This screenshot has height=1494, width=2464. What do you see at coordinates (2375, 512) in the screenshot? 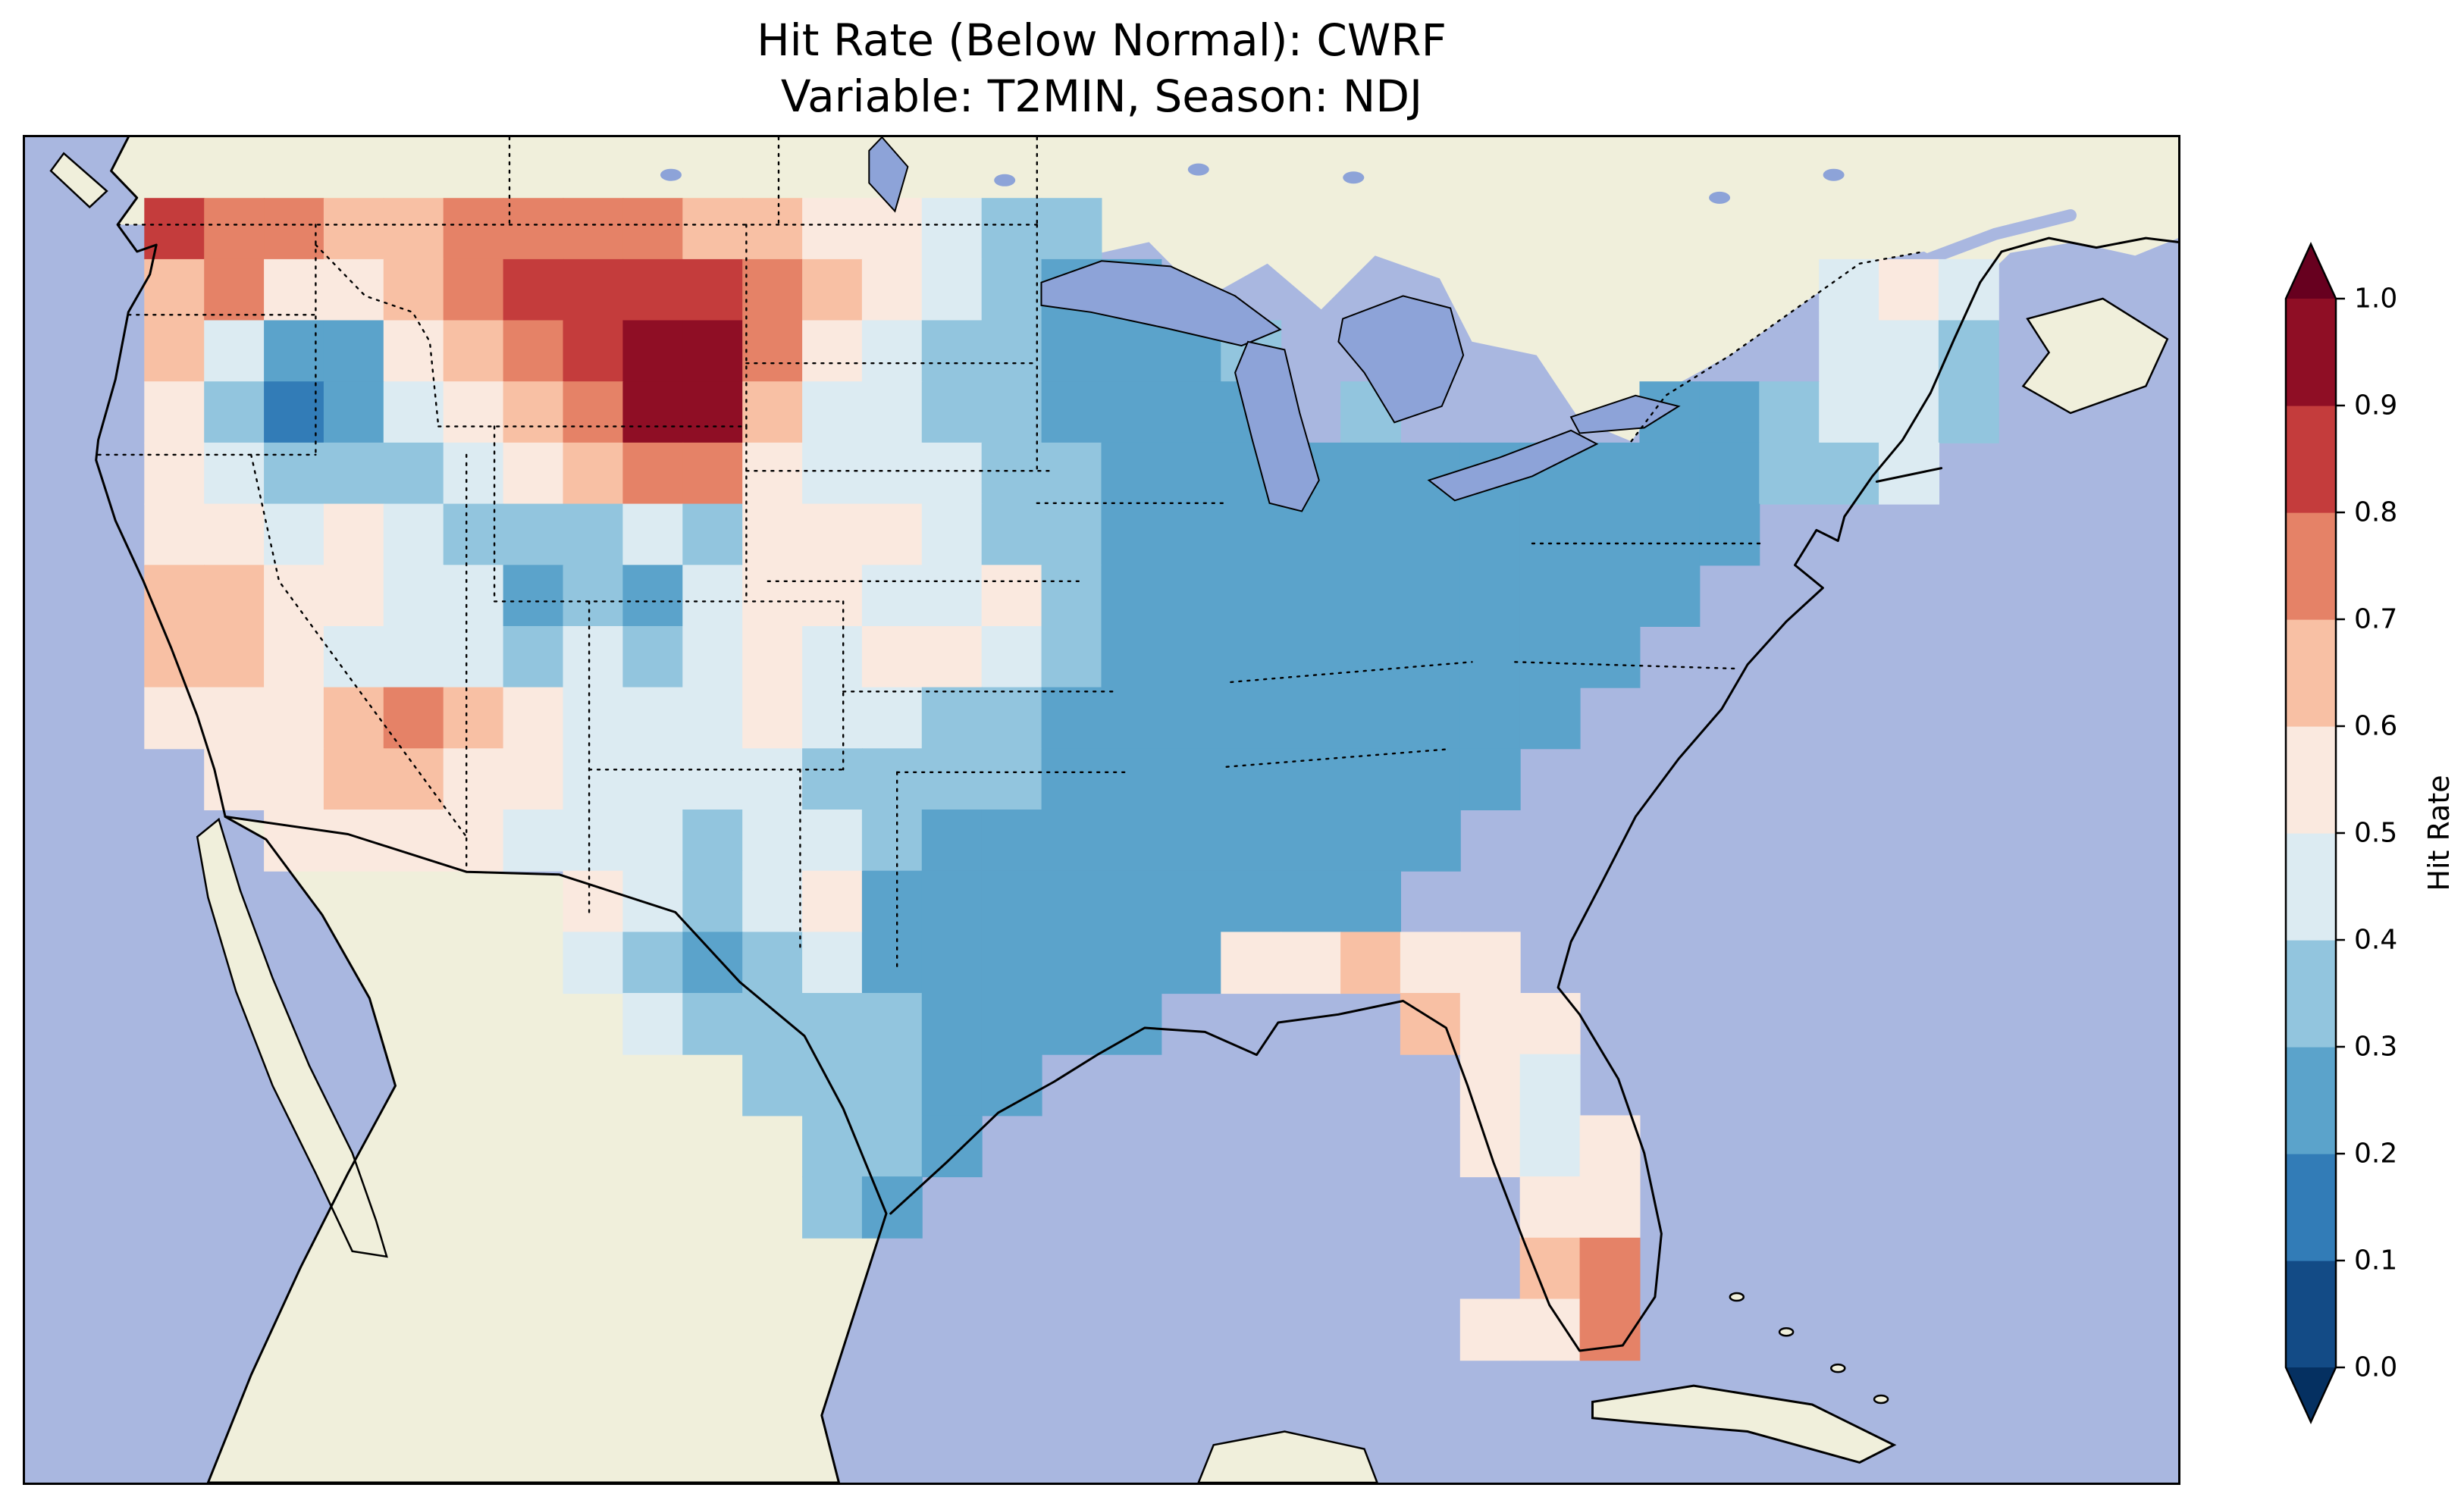
I see `colorbar-tick-label: 0.8` at bounding box center [2375, 512].